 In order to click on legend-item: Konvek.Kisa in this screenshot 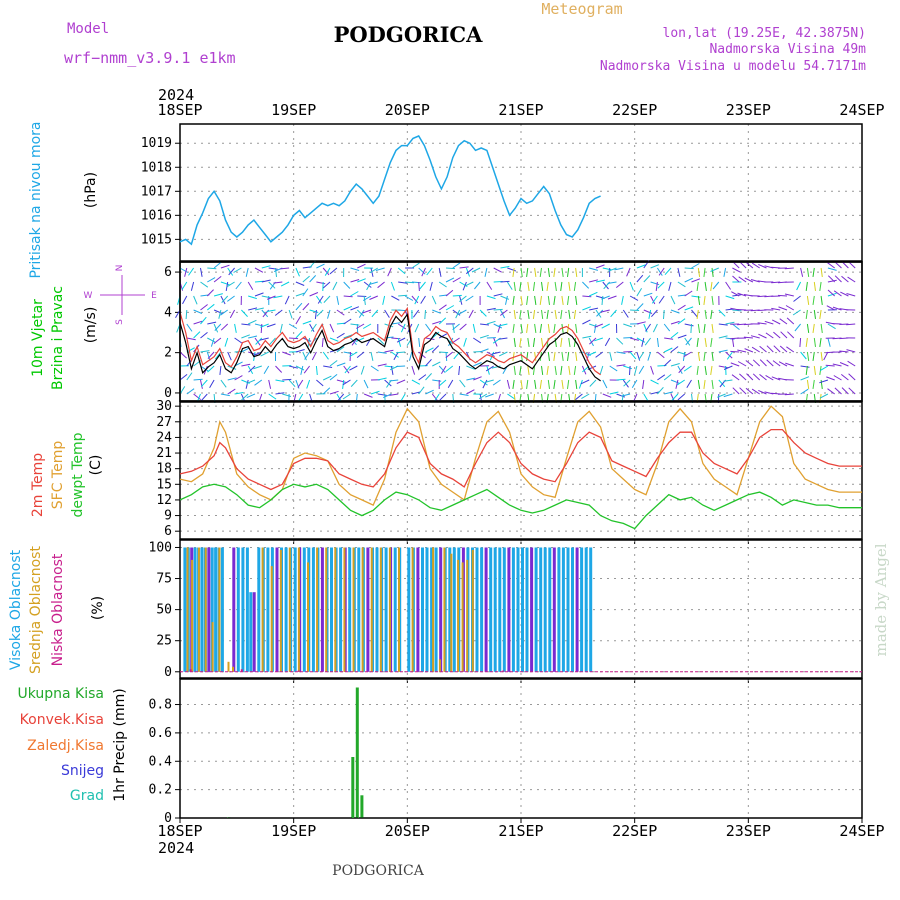, I will do `click(62, 720)`.